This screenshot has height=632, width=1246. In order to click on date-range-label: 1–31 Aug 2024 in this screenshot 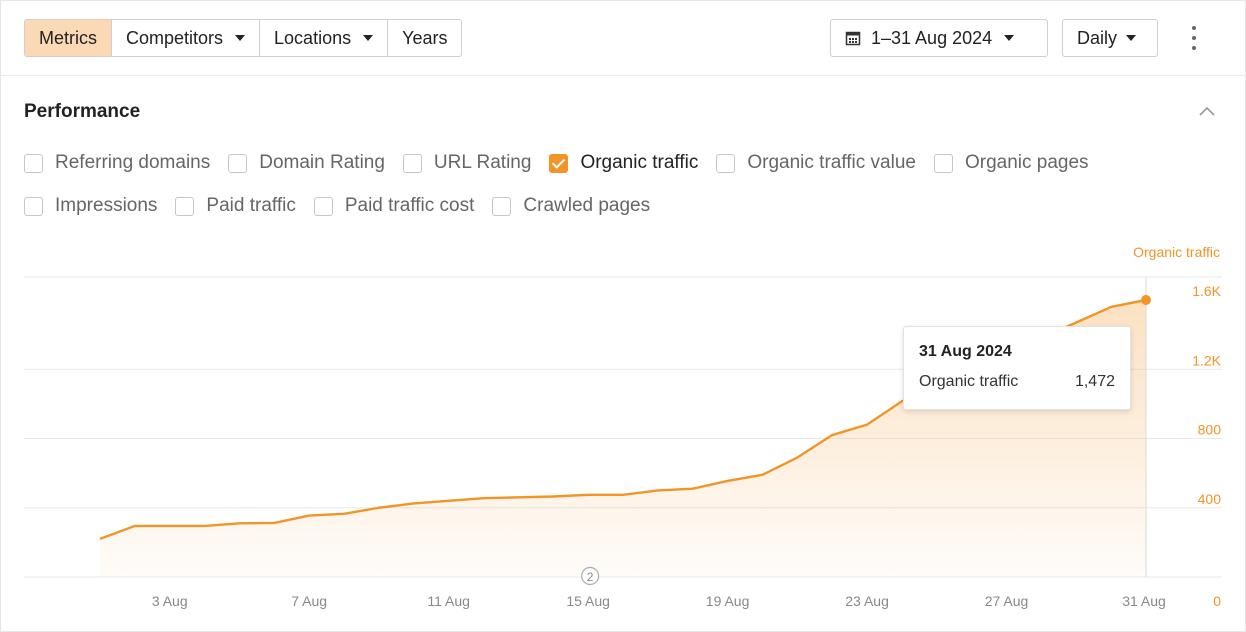, I will do `click(932, 37)`.